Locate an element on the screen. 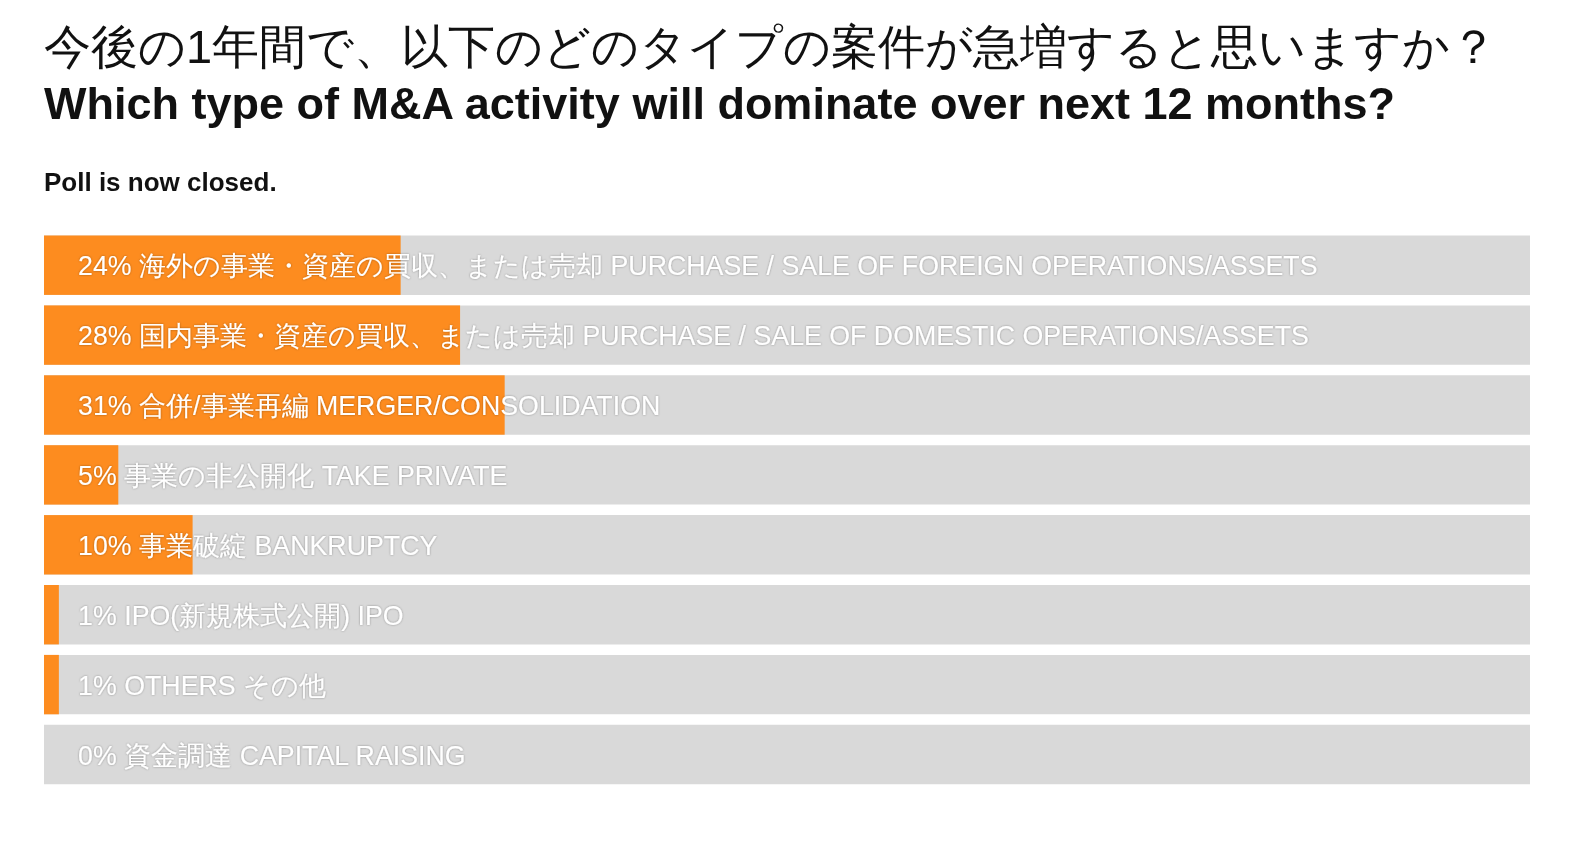 The width and height of the screenshot is (1579, 841). value-label: 28% is located at coordinates (105, 336).